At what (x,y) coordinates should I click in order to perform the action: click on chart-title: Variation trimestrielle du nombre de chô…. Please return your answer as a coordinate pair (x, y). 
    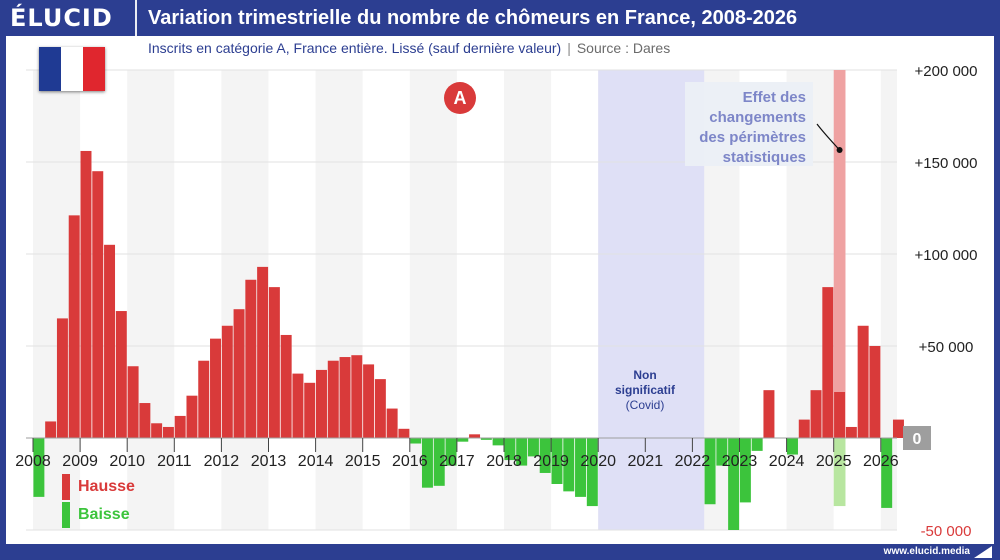
    Looking at the image, I should click on (473, 18).